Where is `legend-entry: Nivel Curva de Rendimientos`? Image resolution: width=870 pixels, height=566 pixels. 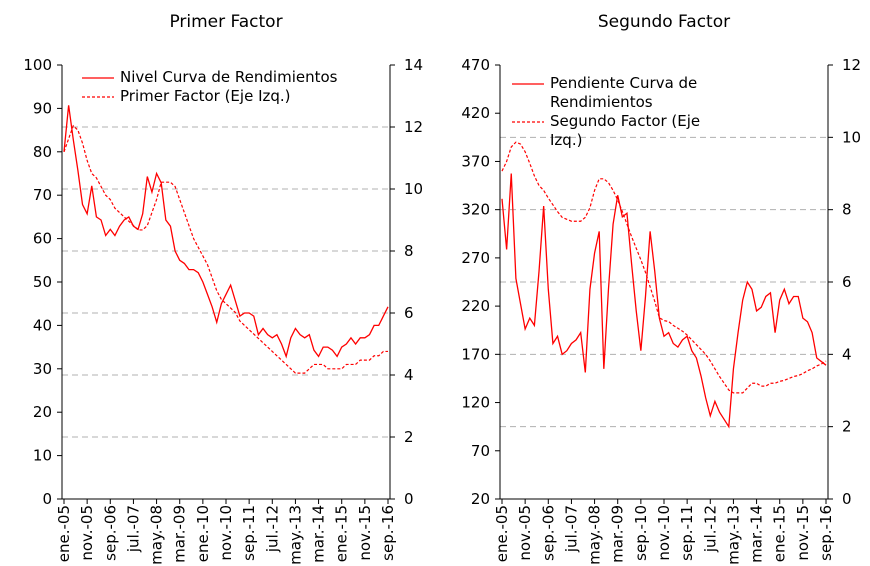 legend-entry: Nivel Curva de Rendimientos is located at coordinates (240, 77).